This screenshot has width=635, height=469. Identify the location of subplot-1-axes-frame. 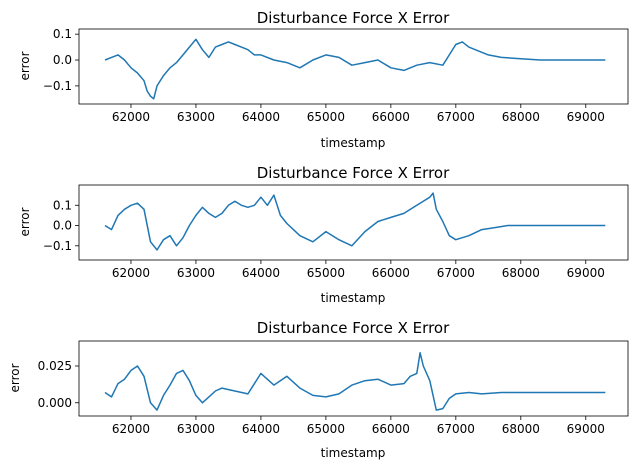
(353, 66).